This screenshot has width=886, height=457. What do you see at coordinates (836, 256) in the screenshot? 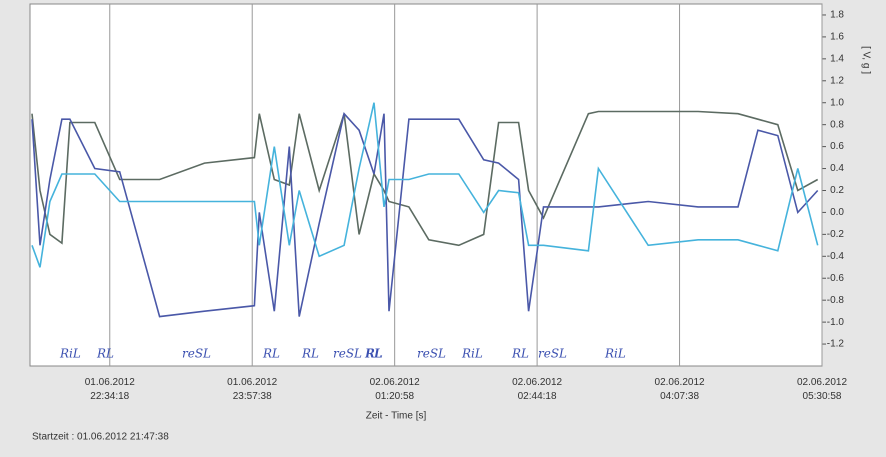
I see `y-tick-label: -0.4` at bounding box center [836, 256].